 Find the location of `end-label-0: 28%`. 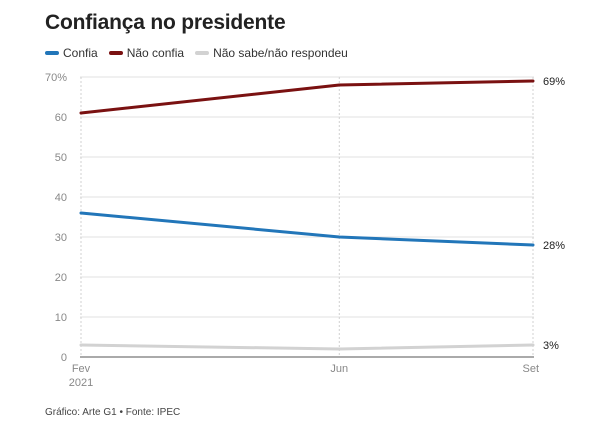

end-label-0: 28% is located at coordinates (554, 246).